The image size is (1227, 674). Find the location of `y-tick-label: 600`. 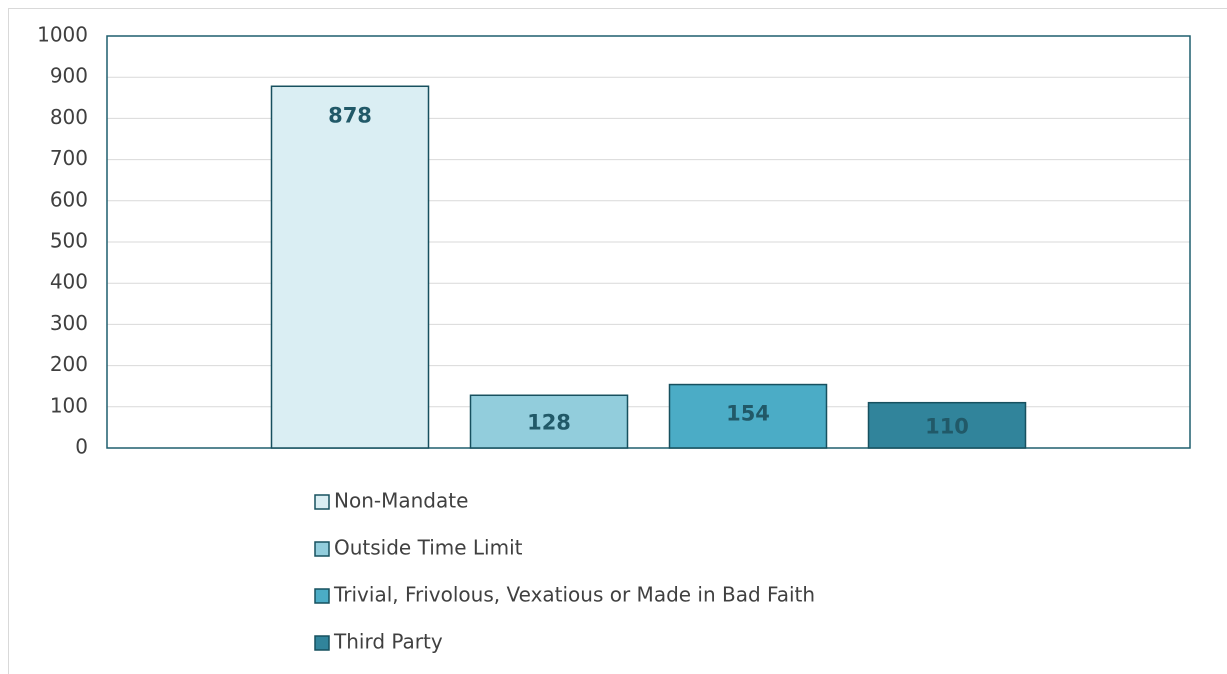

y-tick-label: 600 is located at coordinates (69, 199).